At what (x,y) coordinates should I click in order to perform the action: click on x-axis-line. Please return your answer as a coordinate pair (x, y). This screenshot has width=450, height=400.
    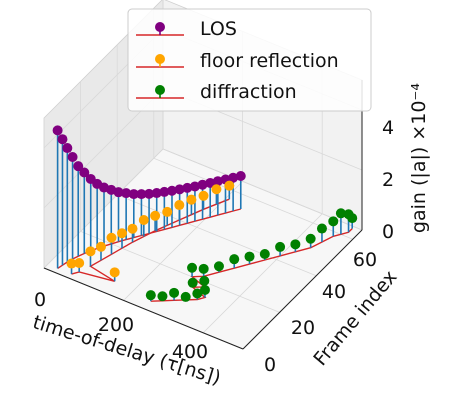
    Looking at the image, I should click on (143, 308).